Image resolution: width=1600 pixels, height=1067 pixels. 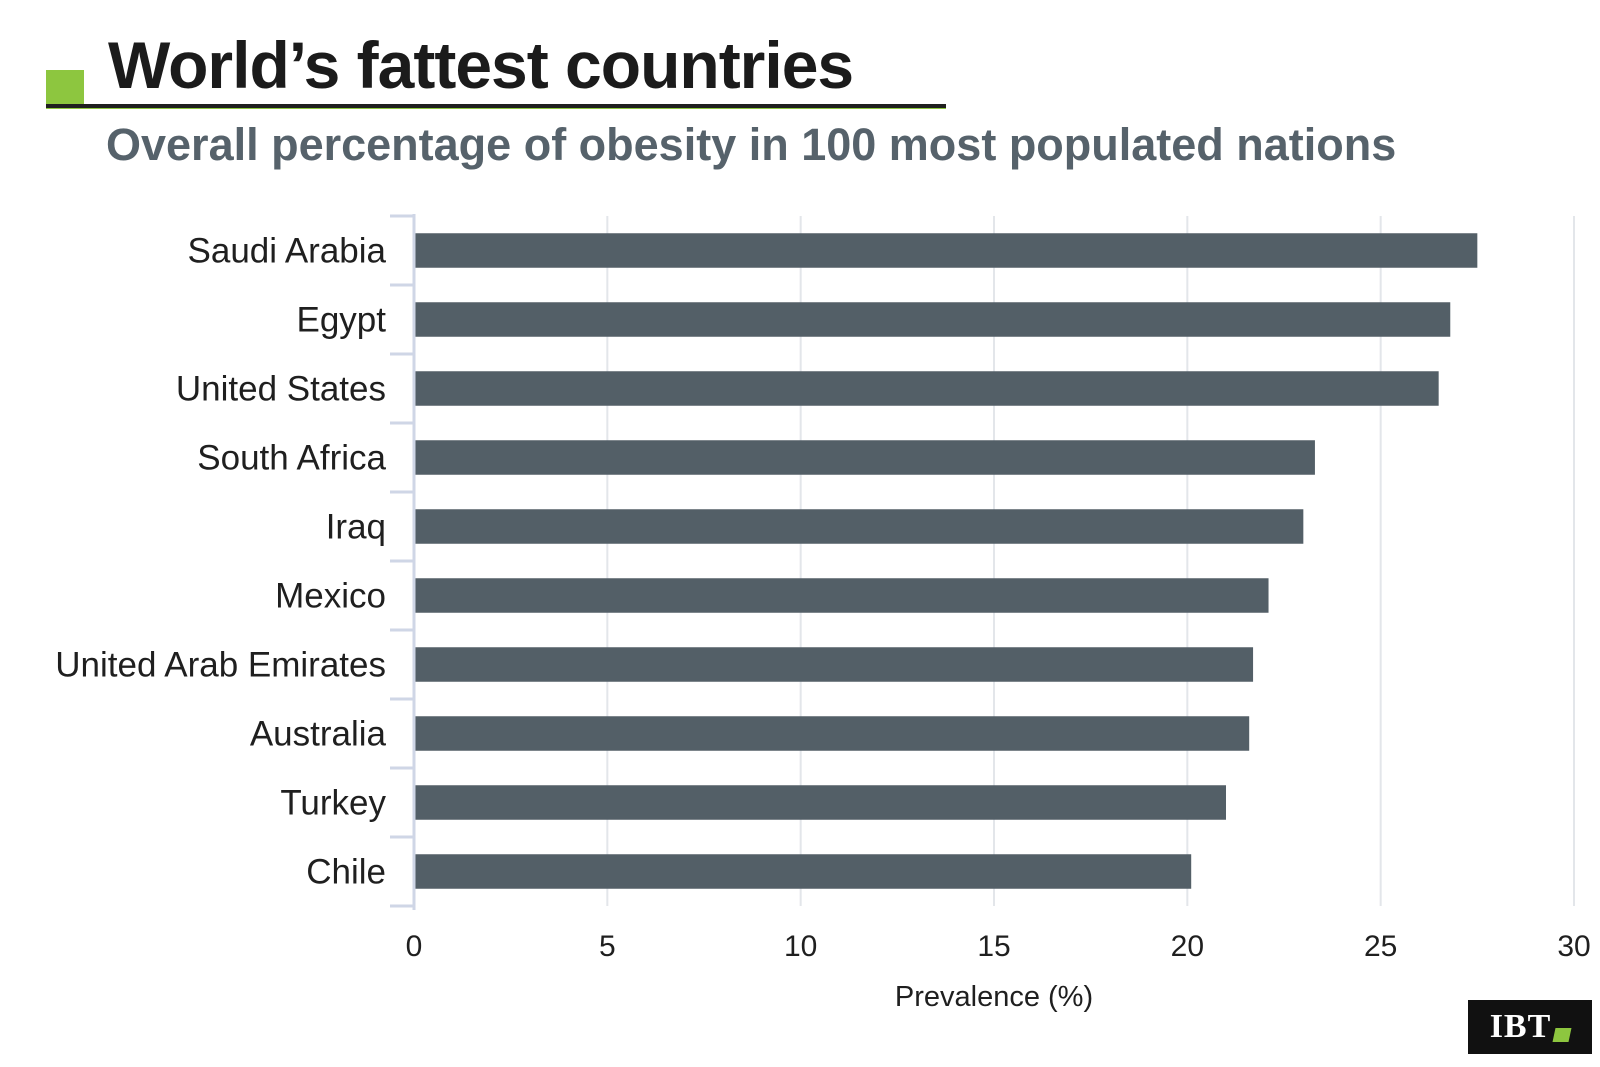 What do you see at coordinates (994, 997) in the screenshot?
I see `x-axis-title: Prevalence (%)` at bounding box center [994, 997].